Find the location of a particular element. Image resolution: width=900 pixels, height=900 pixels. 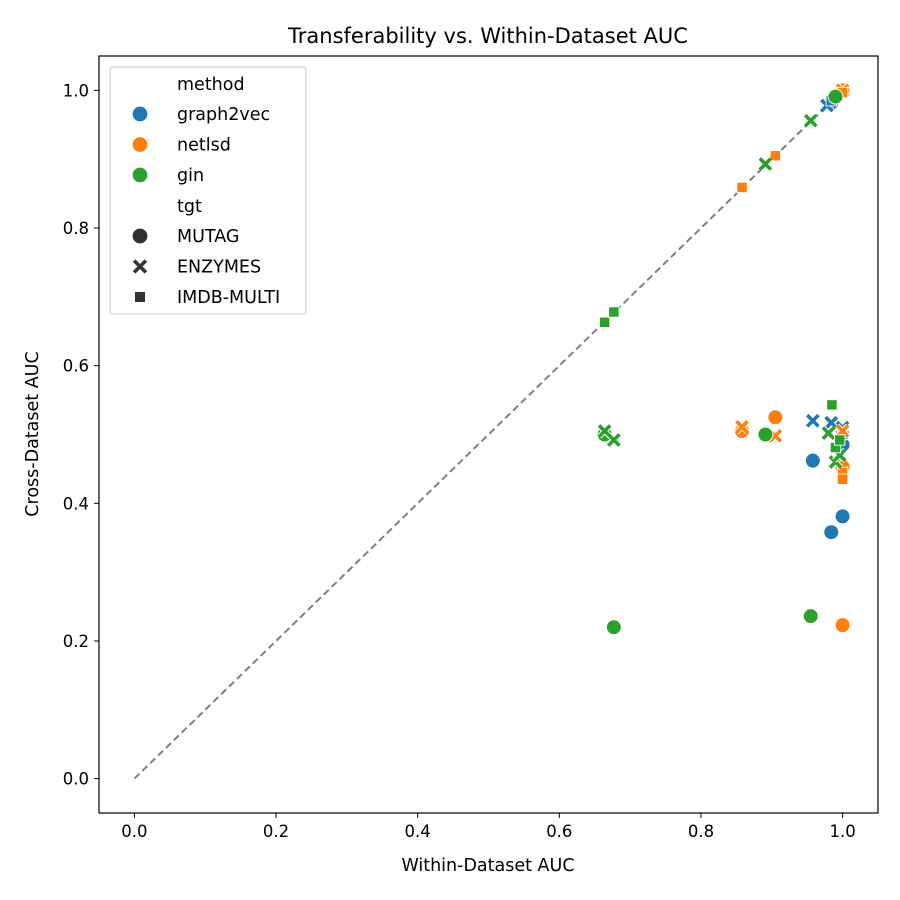

x-tick-label: 0.6 is located at coordinates (559, 831).